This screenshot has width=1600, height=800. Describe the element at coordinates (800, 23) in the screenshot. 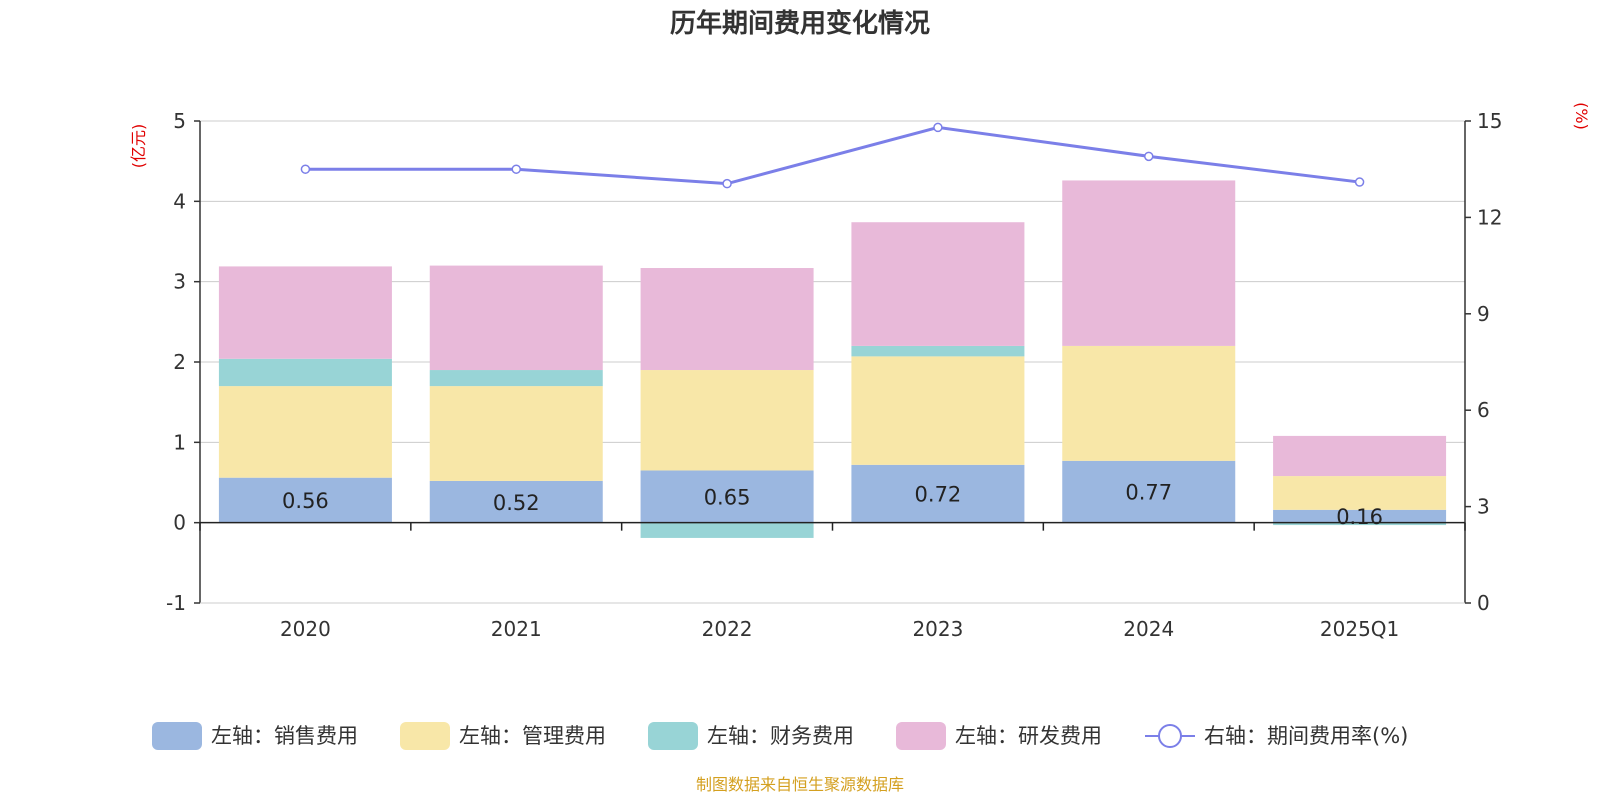

I see `chart-title: 历年期间费用变化情况` at that location.